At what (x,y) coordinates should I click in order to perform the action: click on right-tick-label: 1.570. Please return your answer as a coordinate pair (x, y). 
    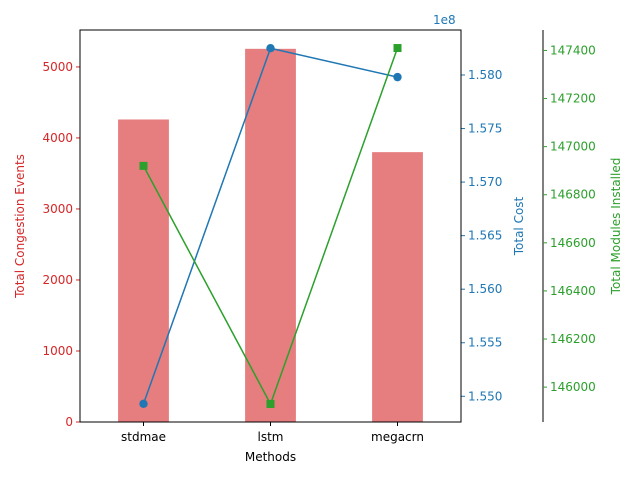
    Looking at the image, I should click on (485, 182).